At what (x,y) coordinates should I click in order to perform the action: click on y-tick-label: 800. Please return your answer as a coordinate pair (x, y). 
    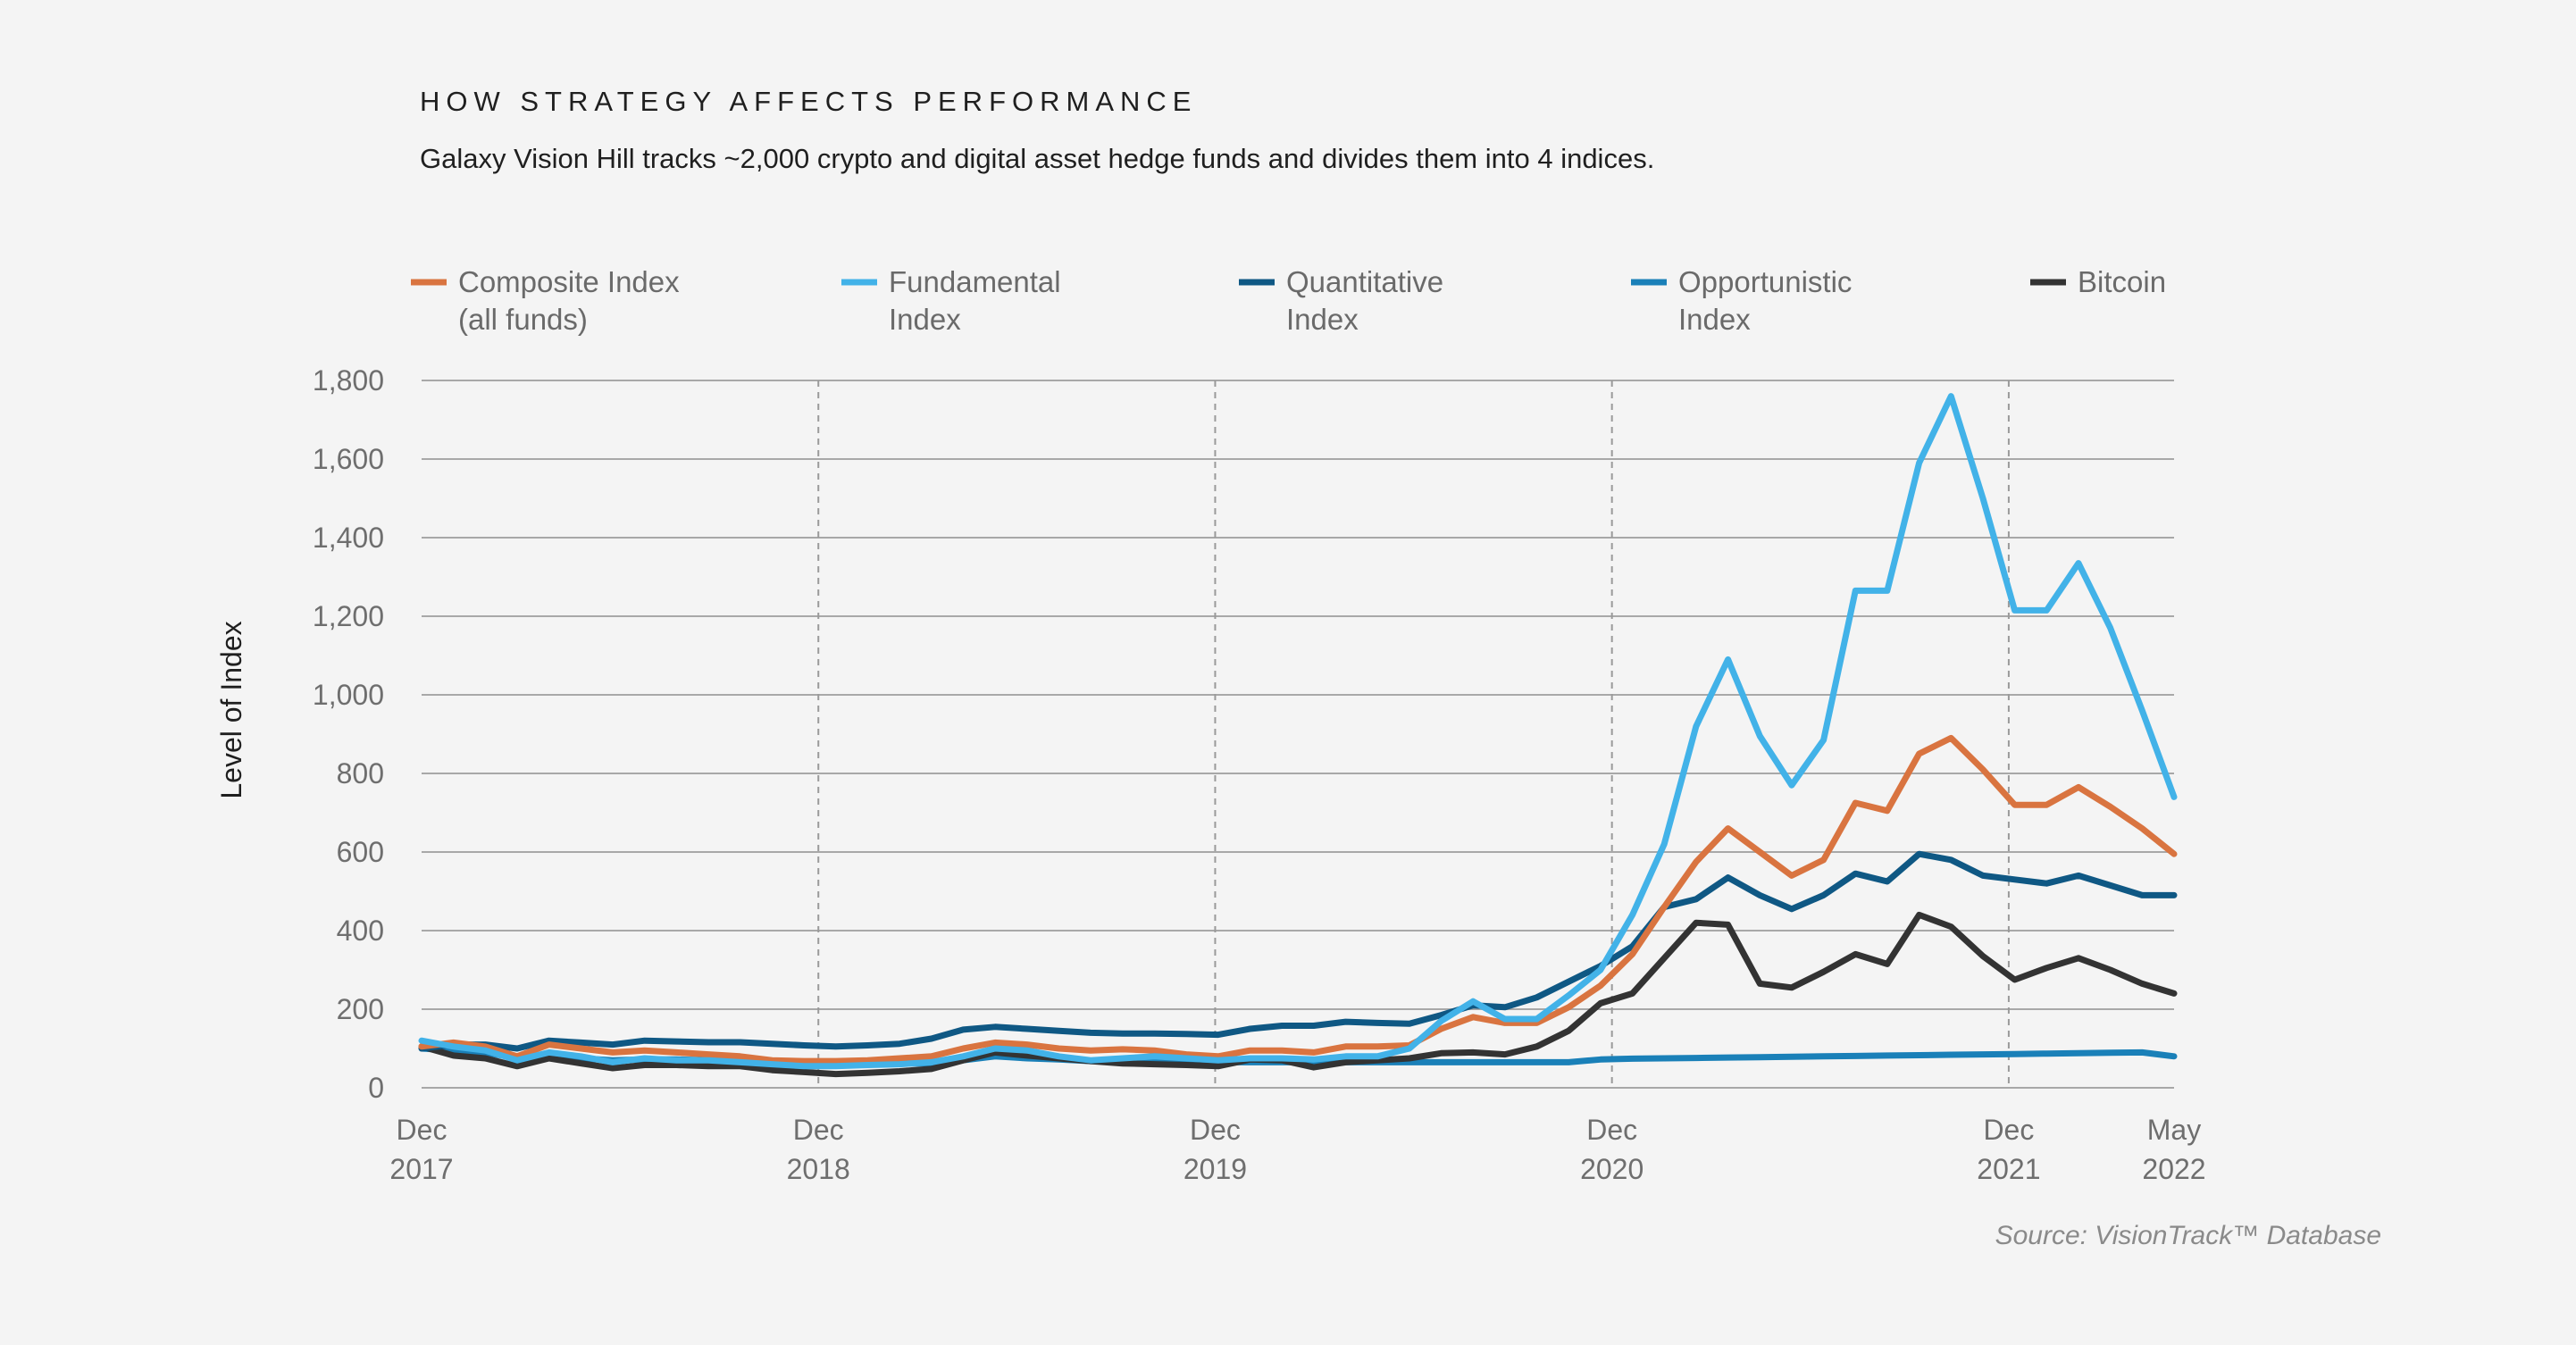
    Looking at the image, I should click on (361, 773).